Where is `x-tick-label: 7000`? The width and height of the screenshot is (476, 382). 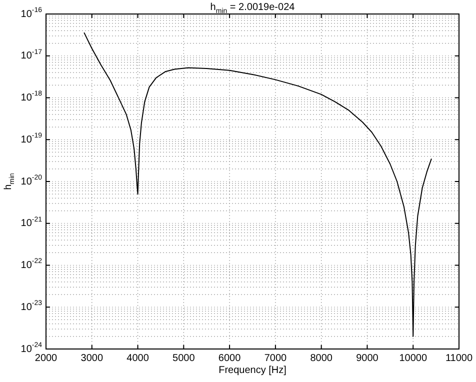
x-tick-label: 7000 is located at coordinates (276, 358).